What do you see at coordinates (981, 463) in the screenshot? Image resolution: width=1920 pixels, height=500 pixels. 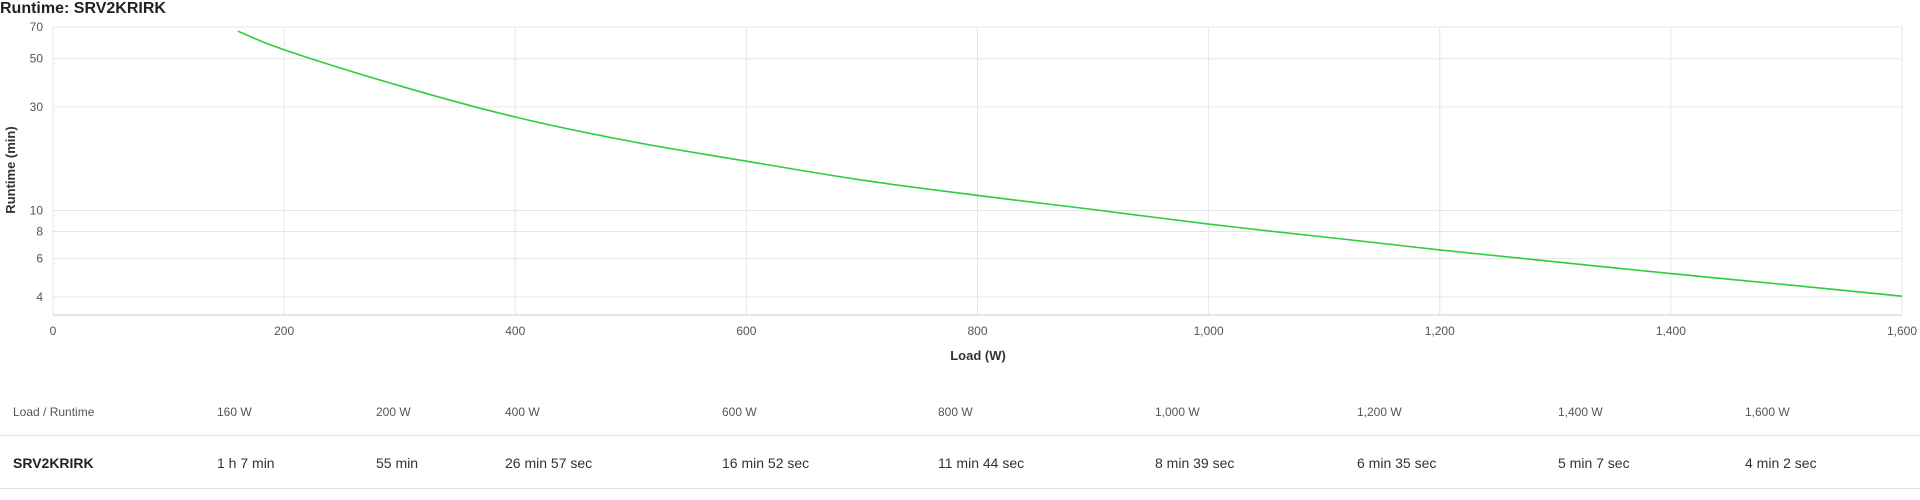 I see `table-cell-runtime: 11 min 44 sec` at bounding box center [981, 463].